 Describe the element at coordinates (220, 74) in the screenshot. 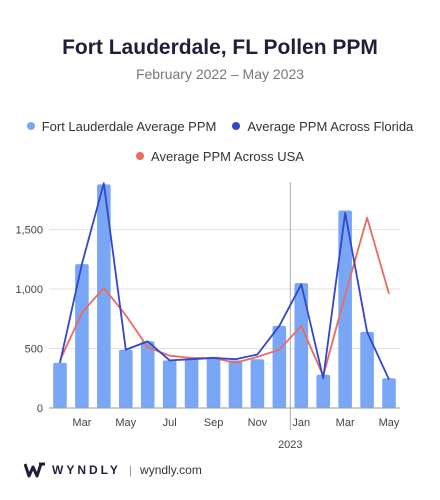

I see `chart-subtitle: February 2022 – May 2023` at that location.